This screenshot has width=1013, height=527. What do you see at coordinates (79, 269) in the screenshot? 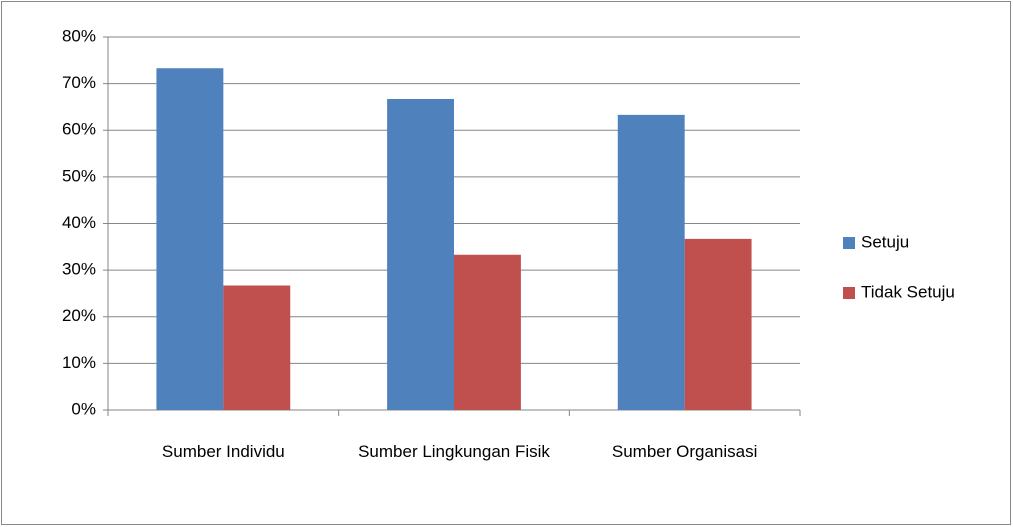
I see `y-tick-label: 30%` at bounding box center [79, 269].